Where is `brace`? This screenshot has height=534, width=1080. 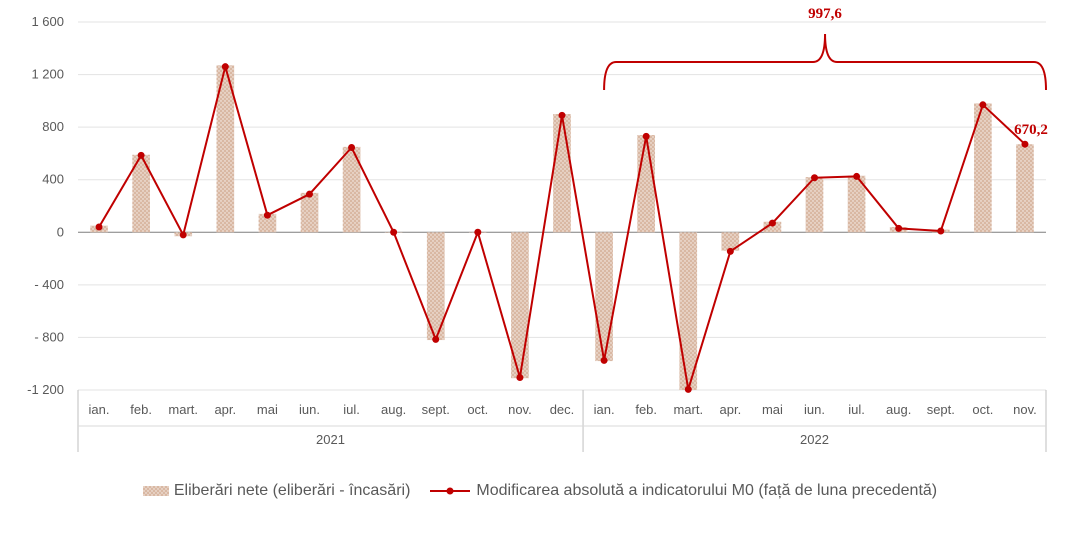 brace is located at coordinates (825, 62).